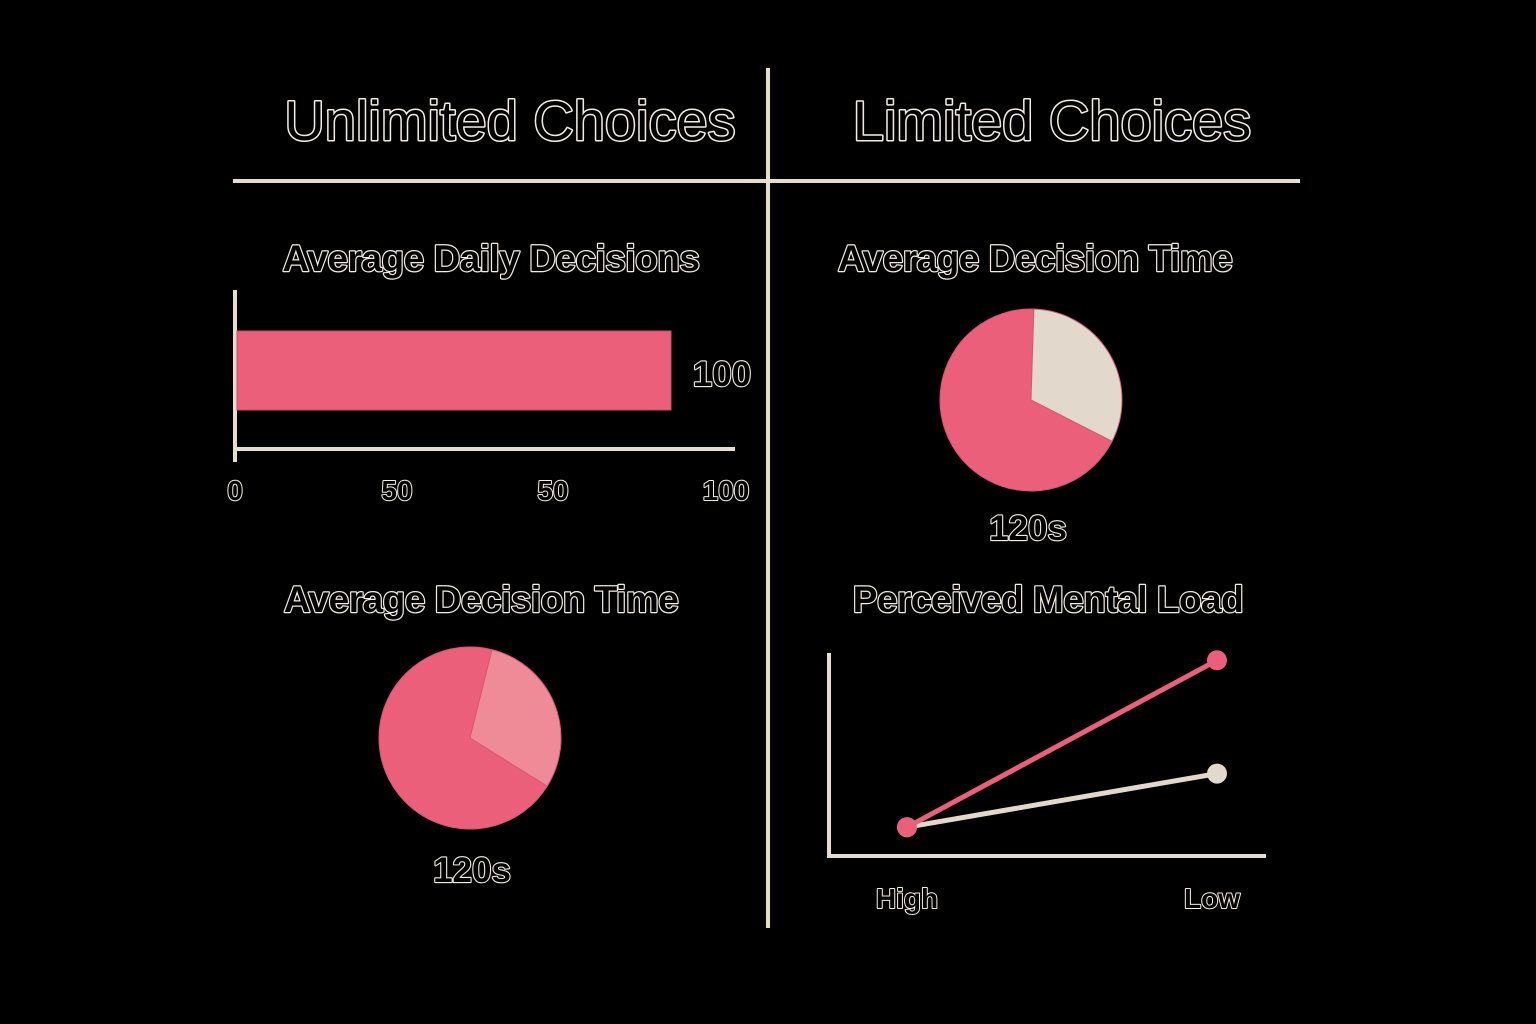  What do you see at coordinates (907, 898) in the screenshot?
I see `line-category-label: High` at bounding box center [907, 898].